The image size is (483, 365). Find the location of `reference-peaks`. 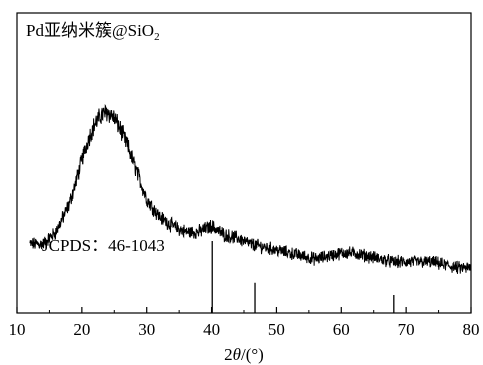

reference-peaks is located at coordinates (303, 277).